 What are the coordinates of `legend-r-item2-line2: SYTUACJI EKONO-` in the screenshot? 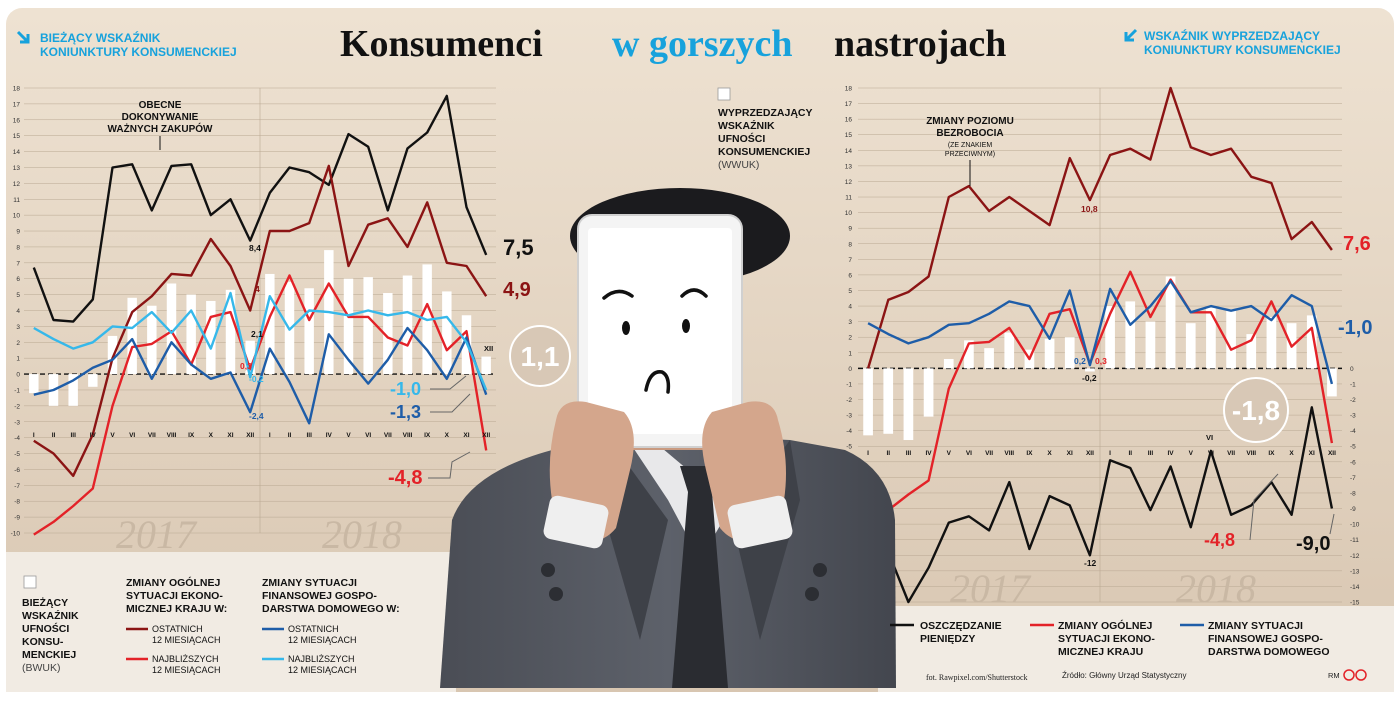 It's located at (1106, 639).